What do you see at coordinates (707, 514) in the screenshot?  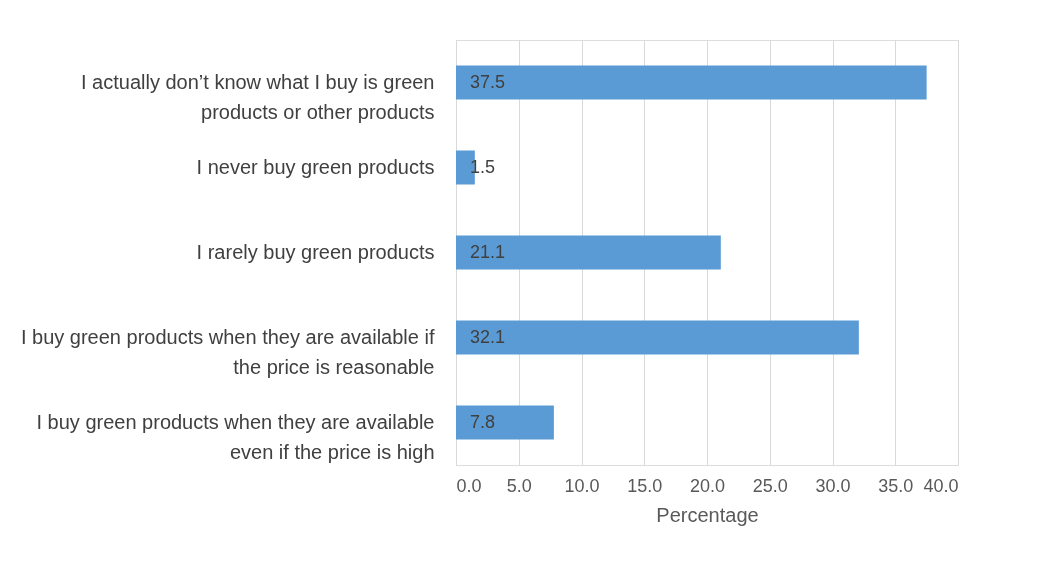 I see `x-axis-title: Percentage` at bounding box center [707, 514].